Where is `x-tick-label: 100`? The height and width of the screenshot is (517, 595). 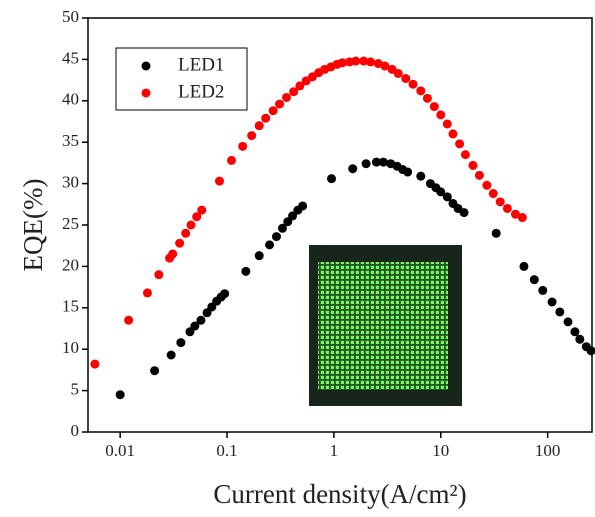
x-tick-label: 100 is located at coordinates (548, 450).